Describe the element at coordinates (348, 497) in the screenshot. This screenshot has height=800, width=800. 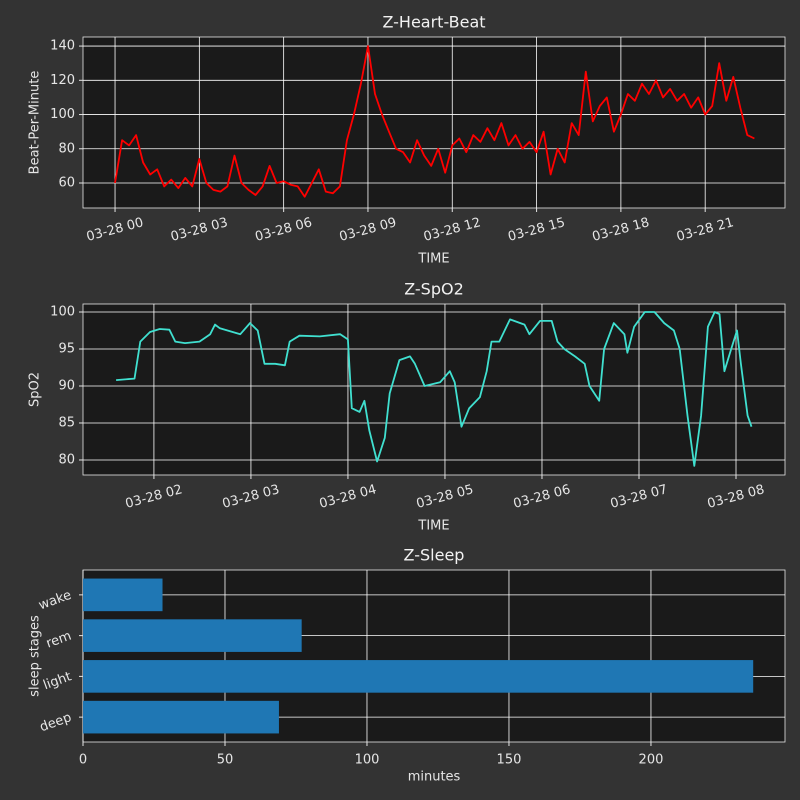
I see `x-tick-label: 03-28 04` at that location.